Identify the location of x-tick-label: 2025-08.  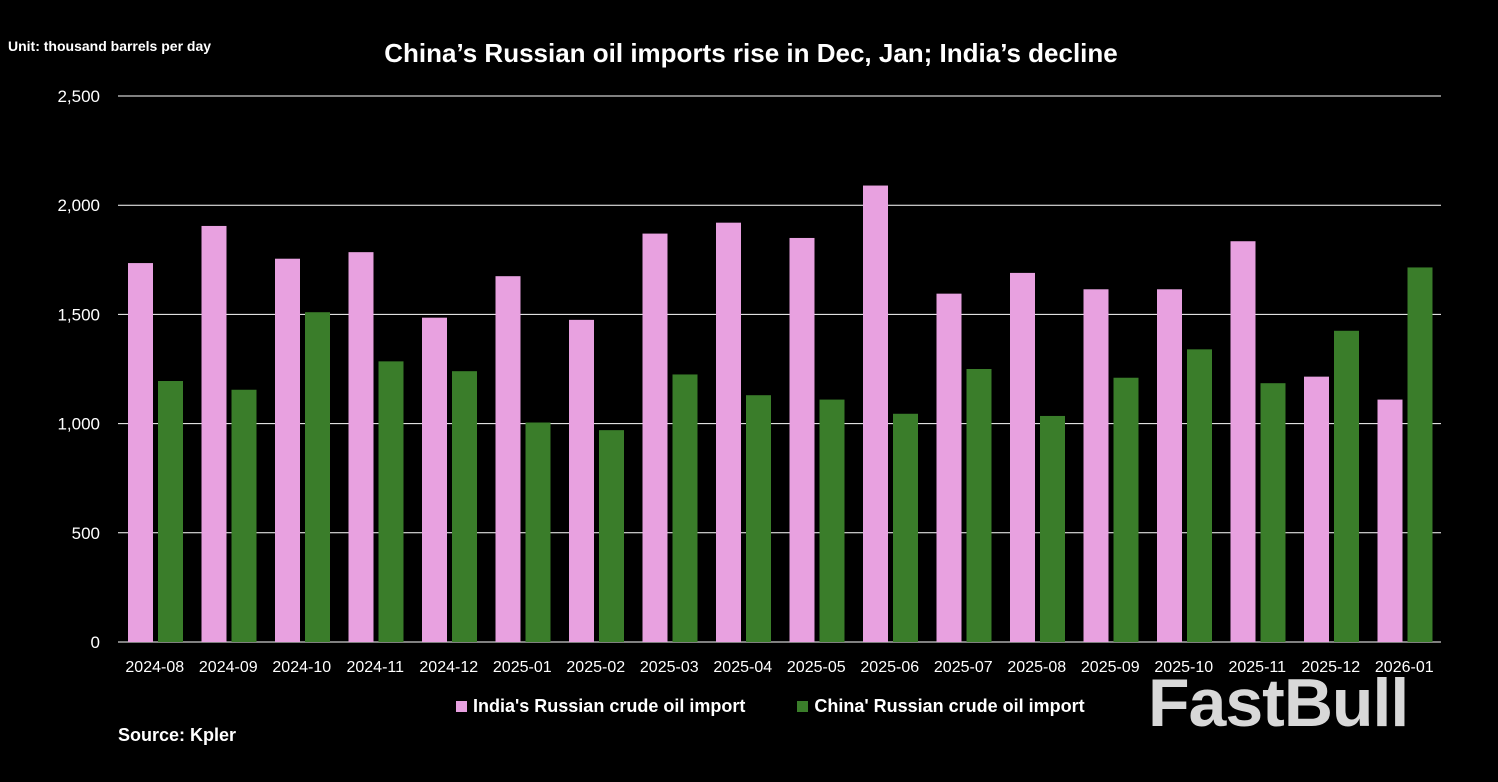
(1036, 667).